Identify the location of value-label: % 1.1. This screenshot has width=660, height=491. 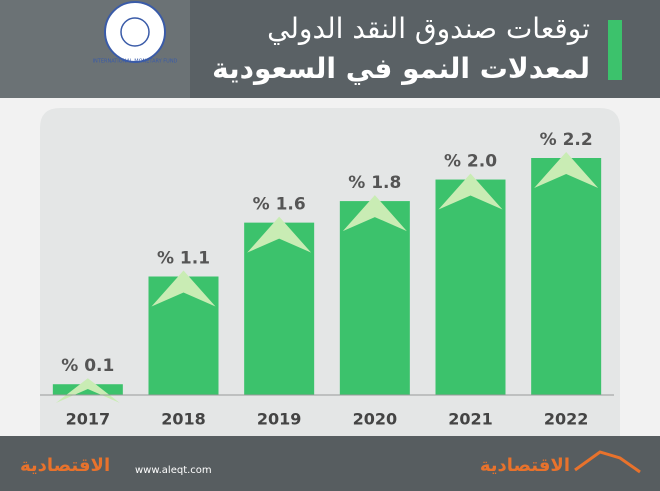
(183, 259).